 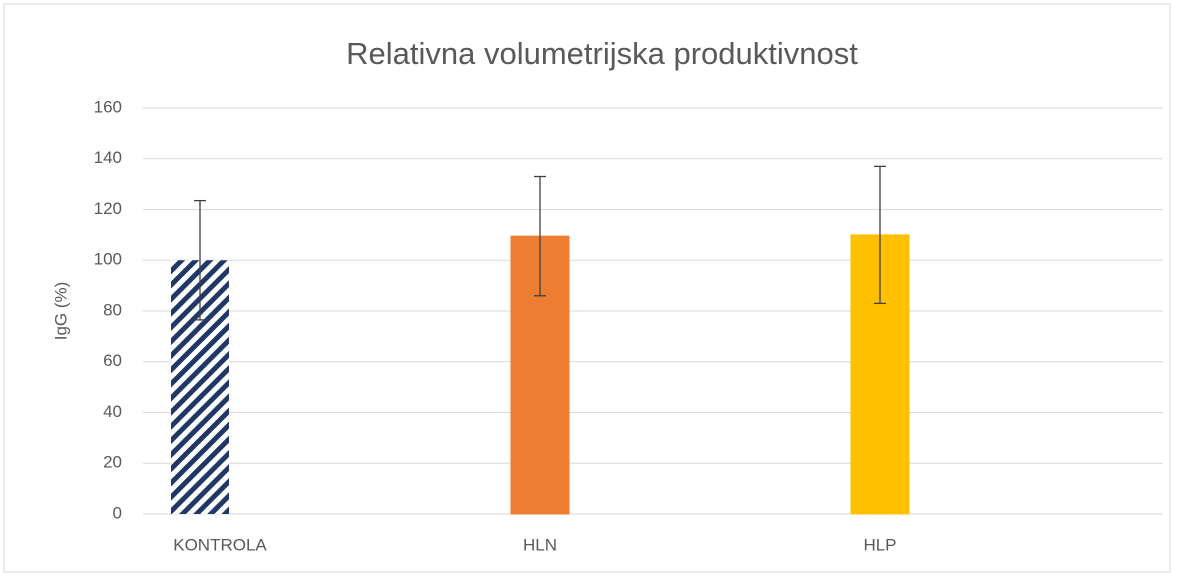 I want to click on y-tick-label: 140, so click(x=108, y=157).